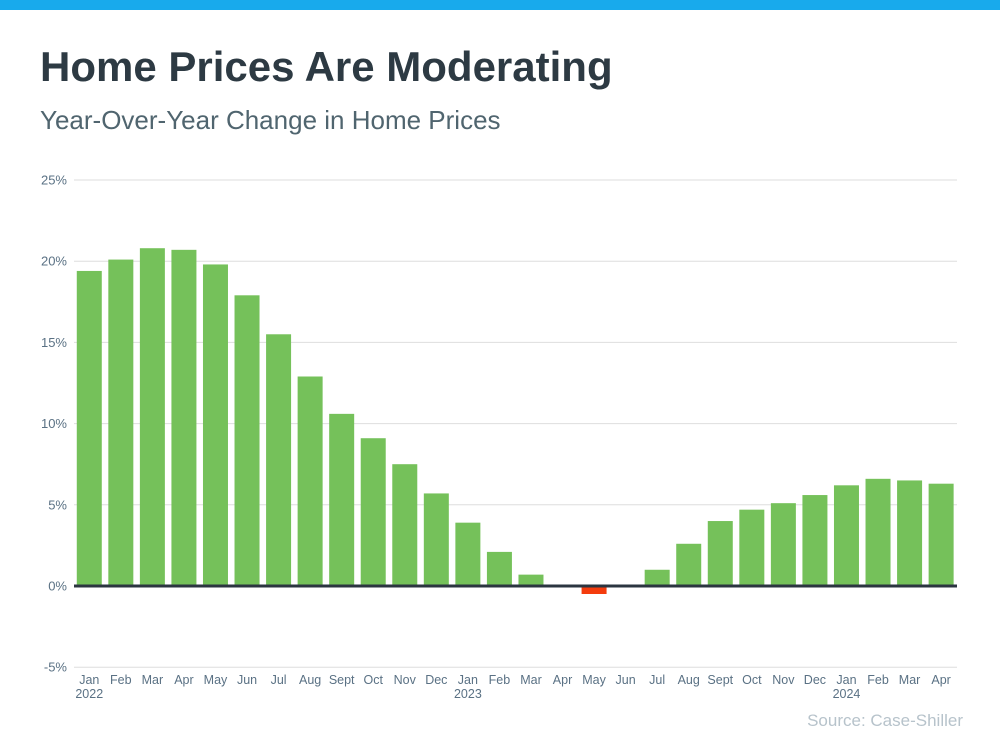  I want to click on page-title: Home Prices Are Moderating, so click(326, 66).